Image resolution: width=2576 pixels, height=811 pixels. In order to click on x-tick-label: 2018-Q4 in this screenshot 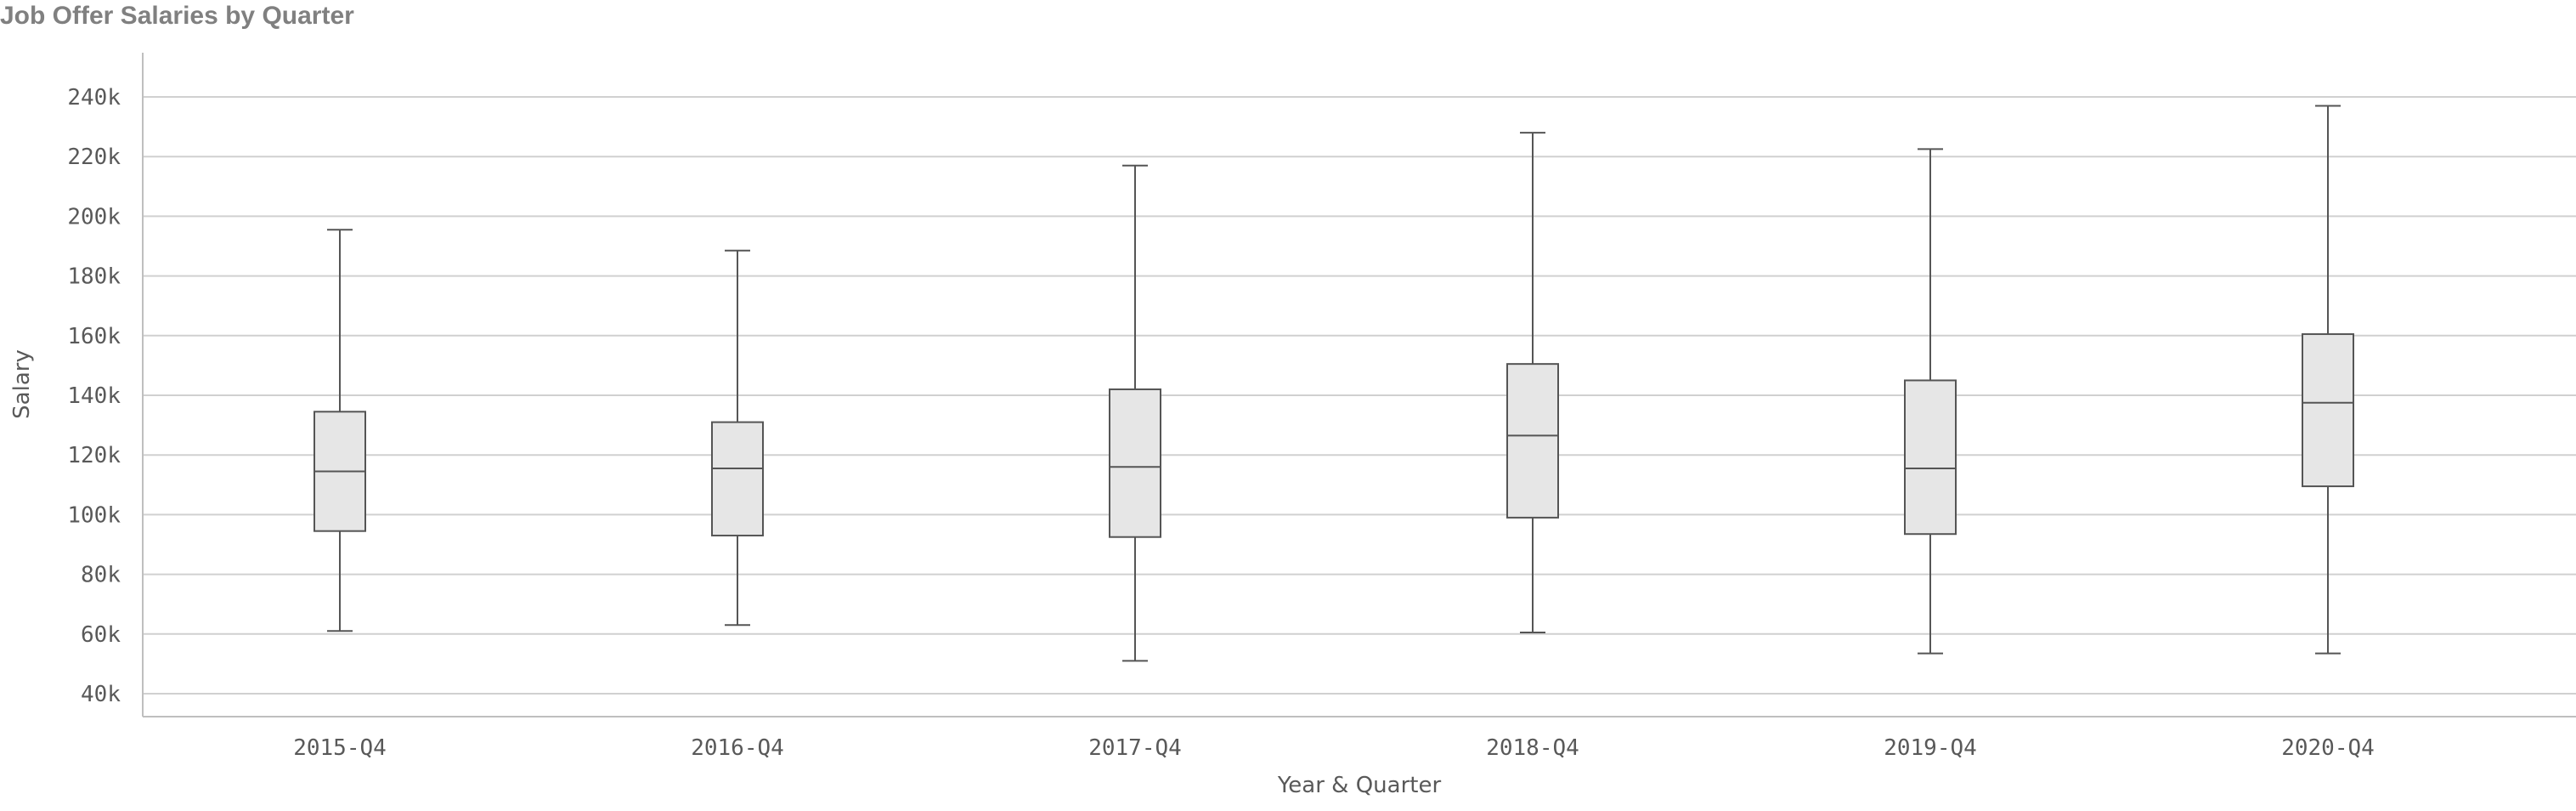, I will do `click(1532, 748)`.